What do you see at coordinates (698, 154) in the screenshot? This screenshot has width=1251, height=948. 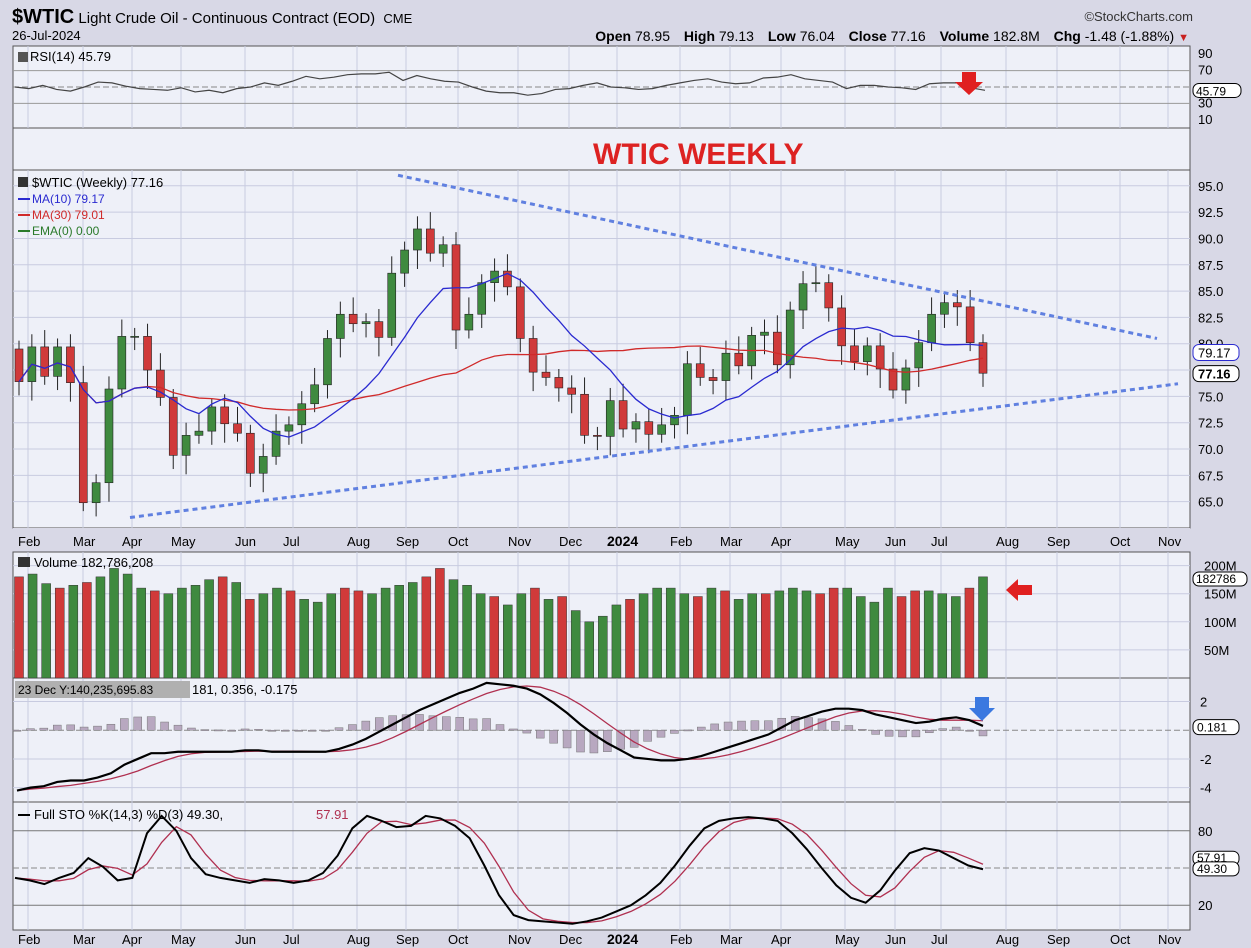 I see `annotation-title: WTIC WEEKLY` at bounding box center [698, 154].